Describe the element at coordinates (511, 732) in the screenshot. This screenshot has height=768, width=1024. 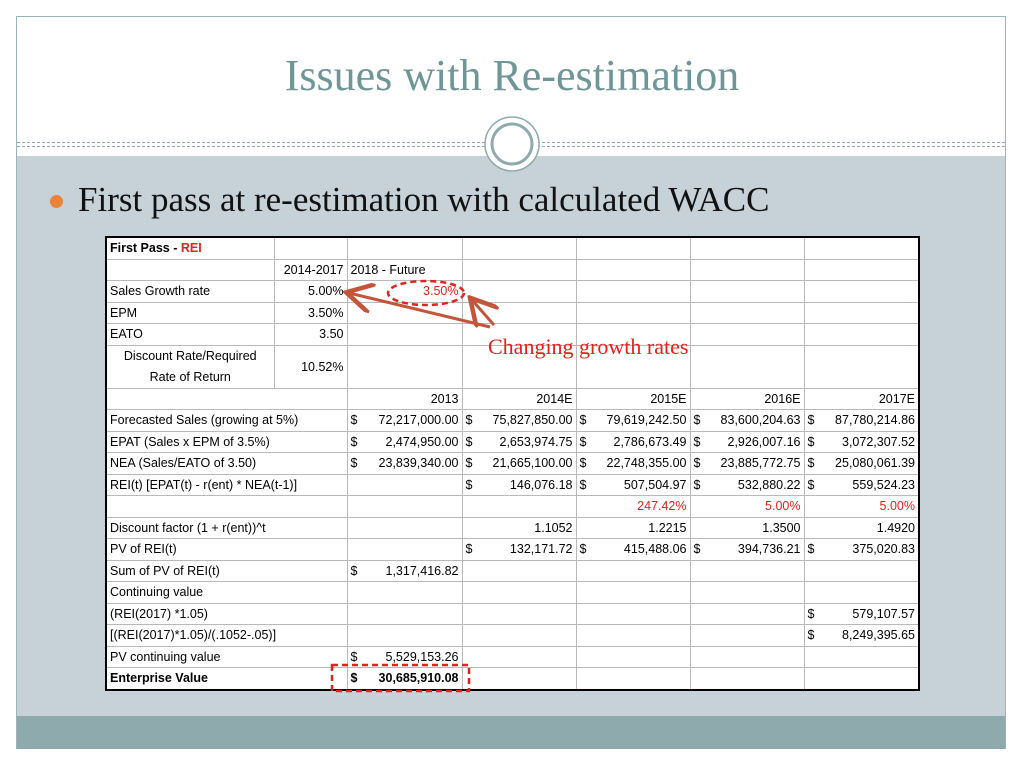
I see `footer-bar` at that location.